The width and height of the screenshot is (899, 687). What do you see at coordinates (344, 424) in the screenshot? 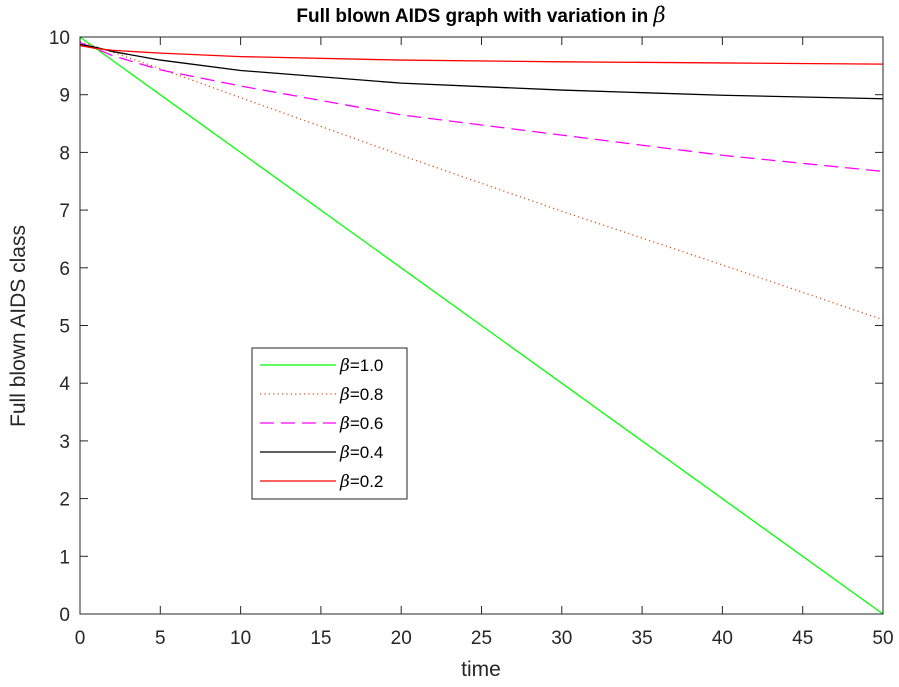
I see `legend-symbol-2: β` at bounding box center [344, 424].